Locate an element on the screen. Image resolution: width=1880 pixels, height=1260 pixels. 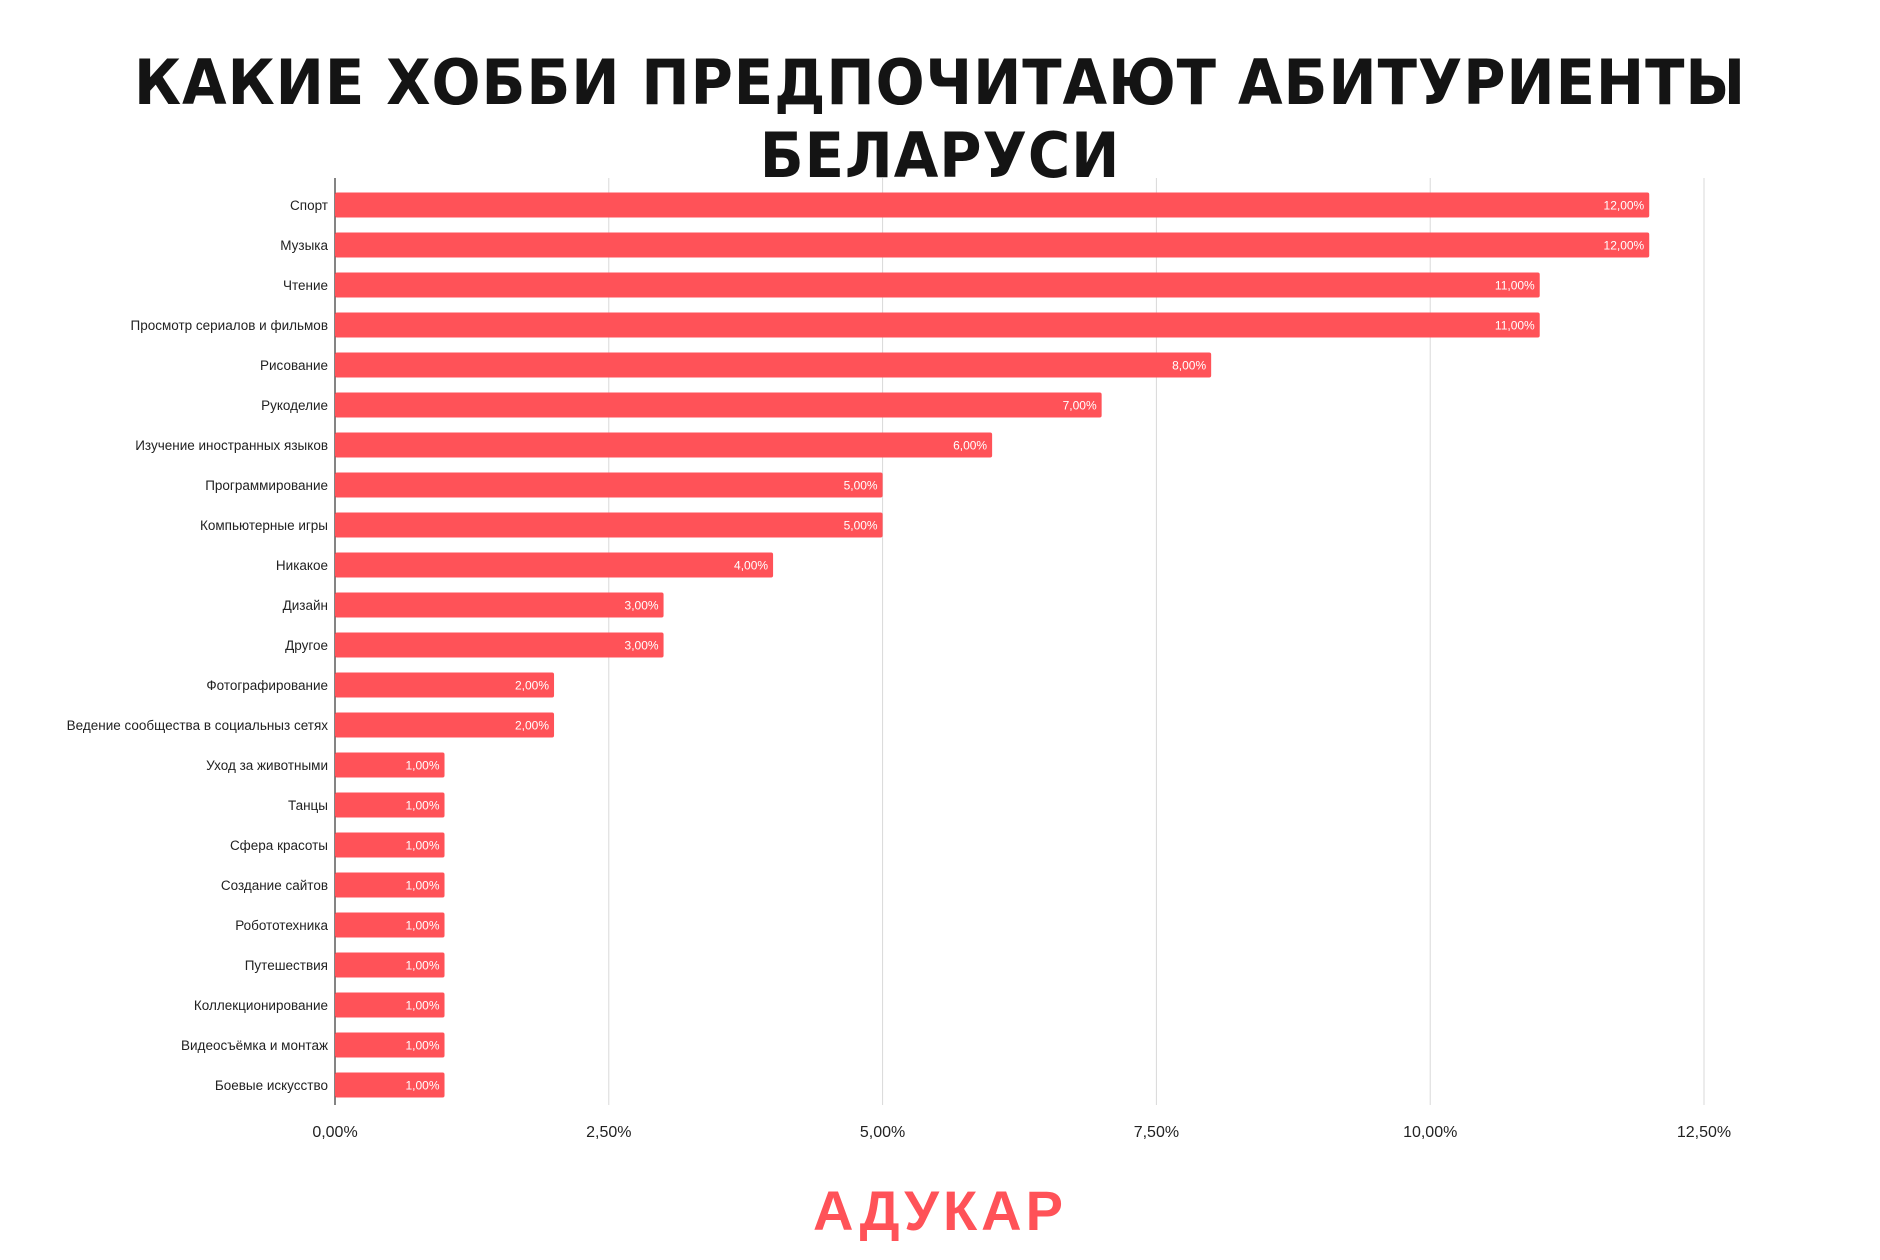
category-label: Рисование is located at coordinates (294, 365).